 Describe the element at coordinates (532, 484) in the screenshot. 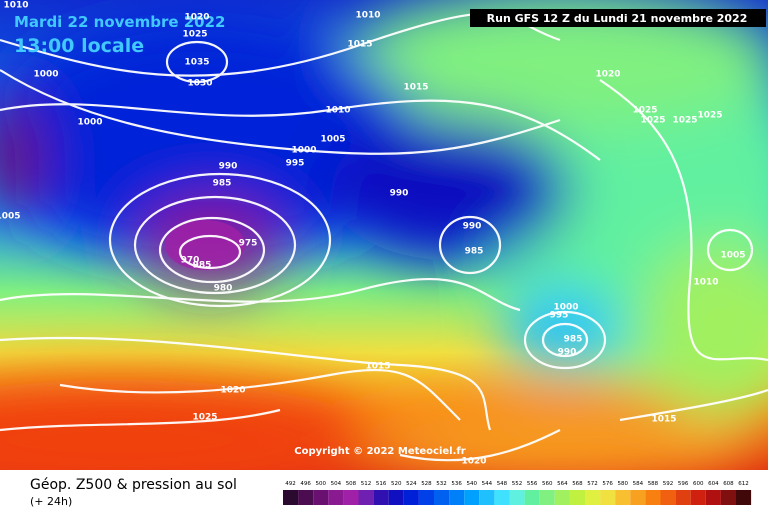

I see `legend-label: 556` at that location.